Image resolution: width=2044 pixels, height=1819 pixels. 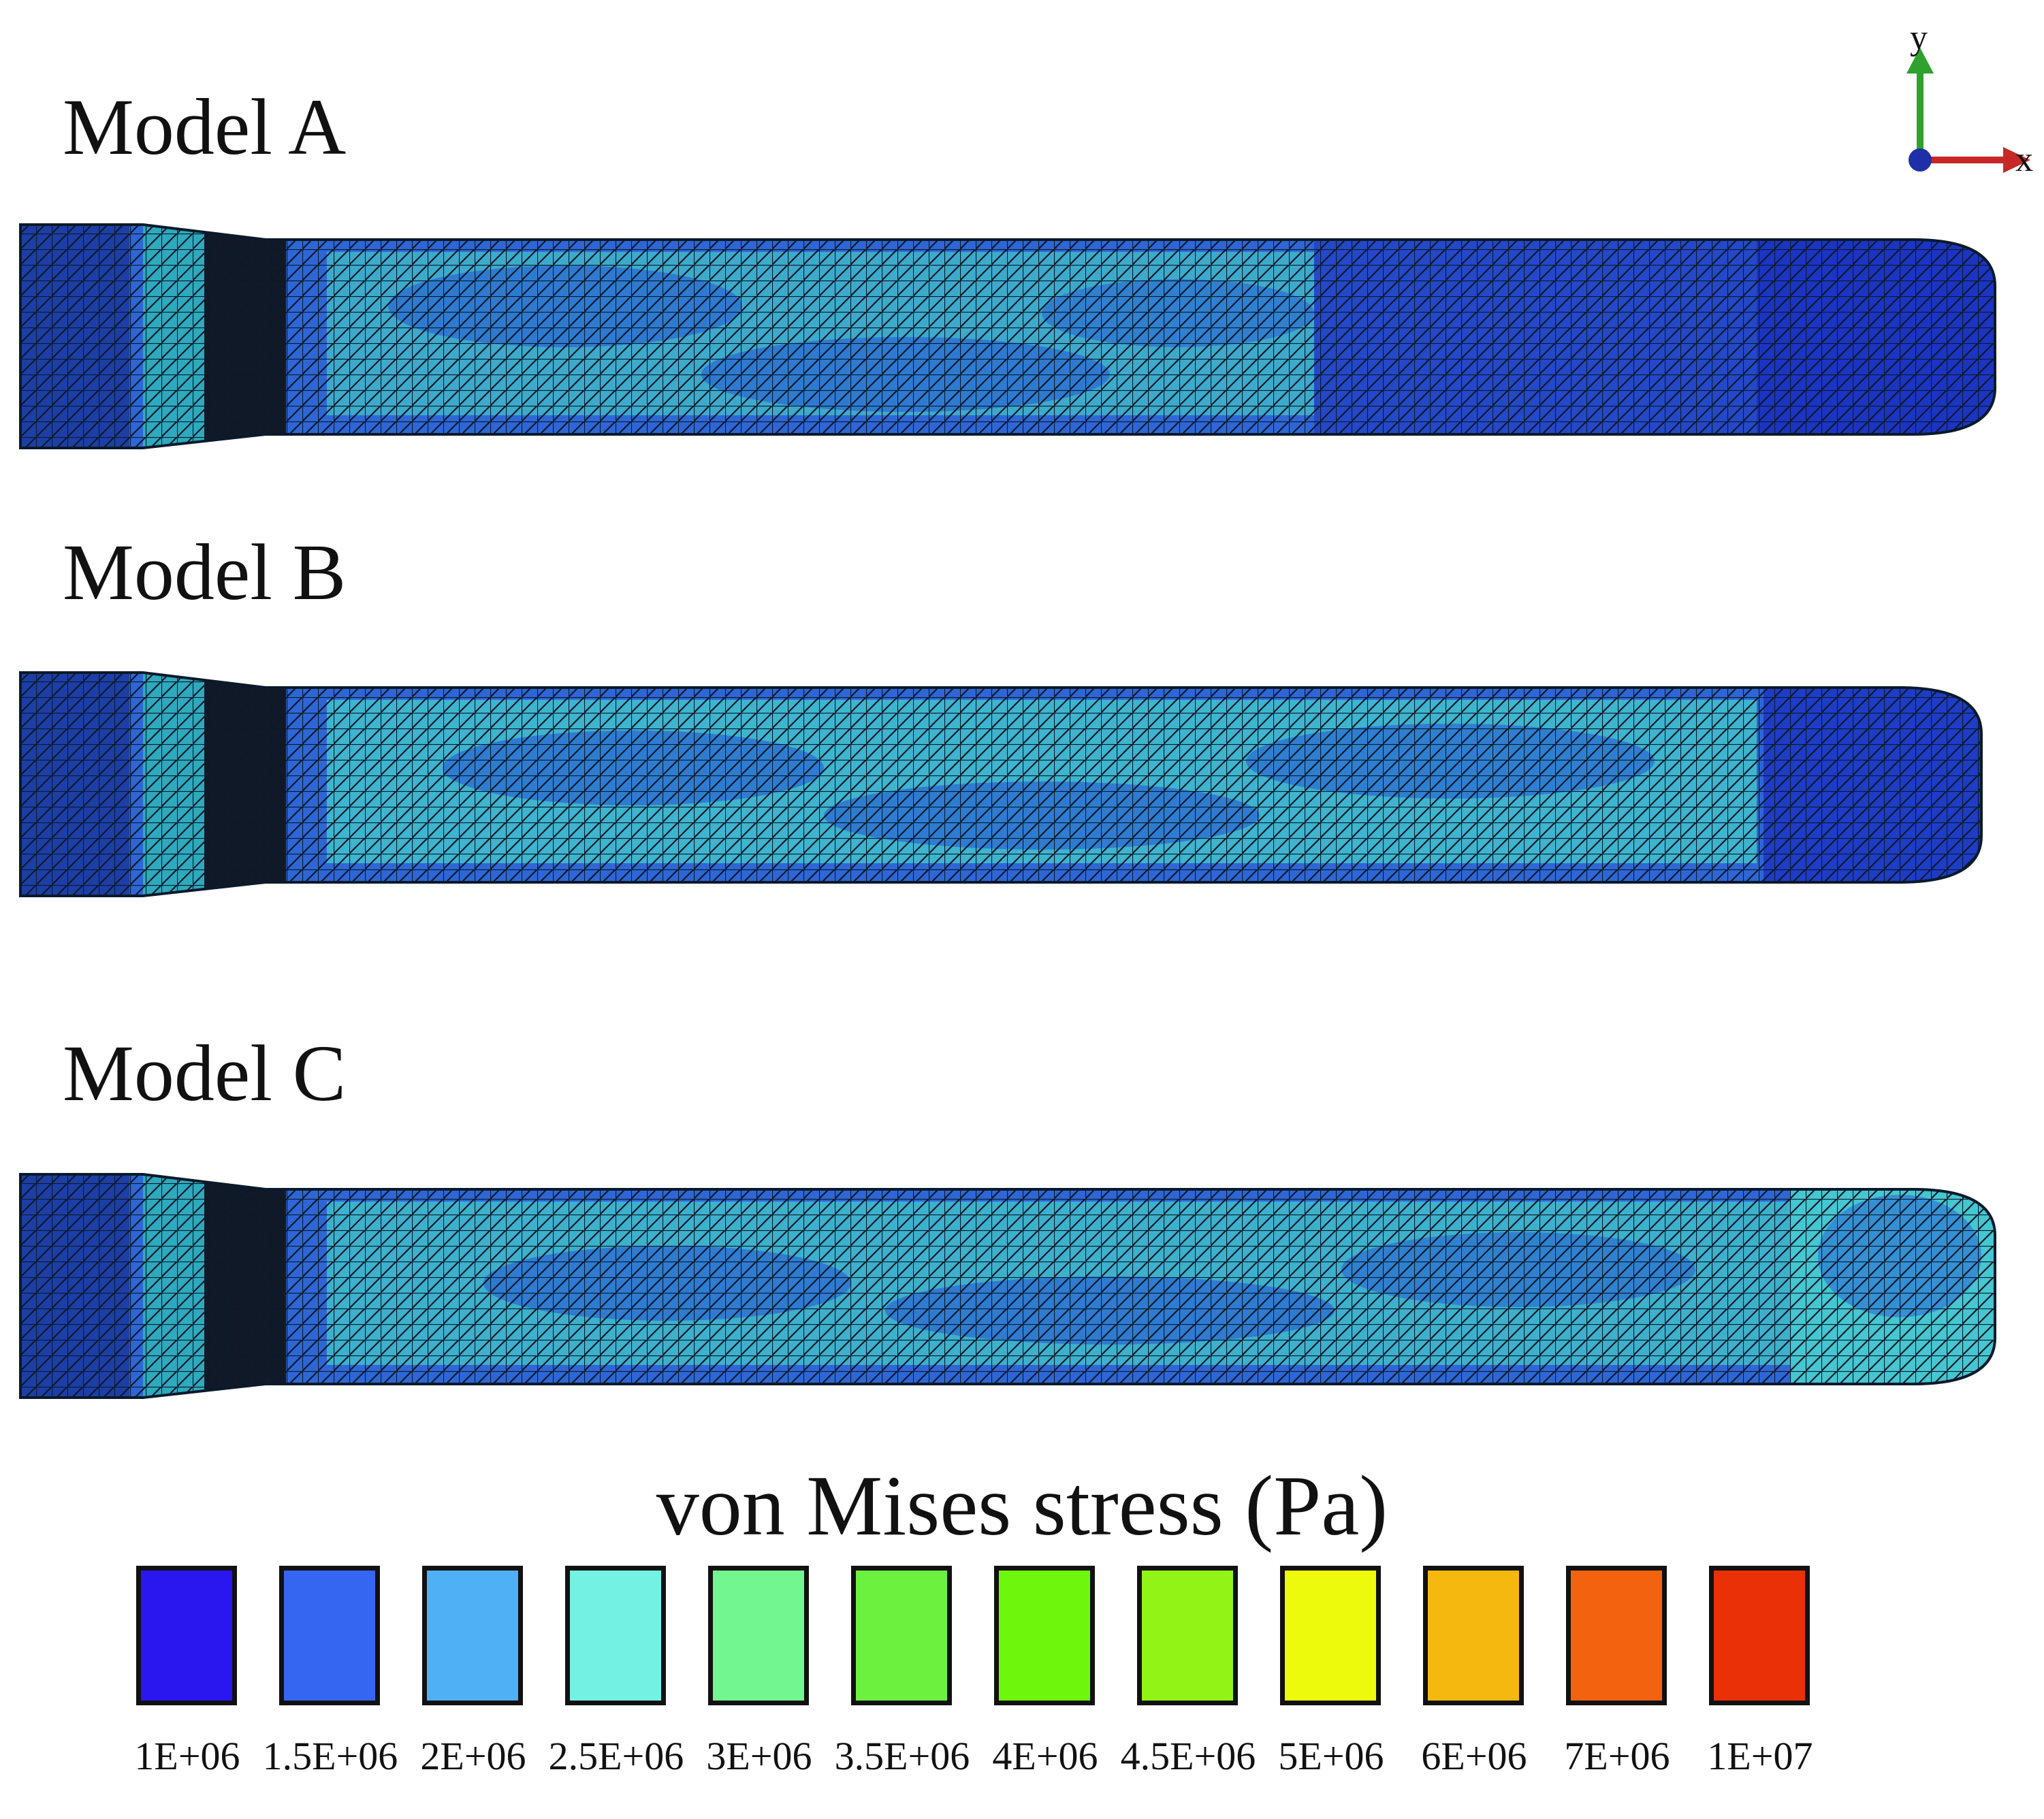 I want to click on model-c-mesh, so click(x=1008, y=1286).